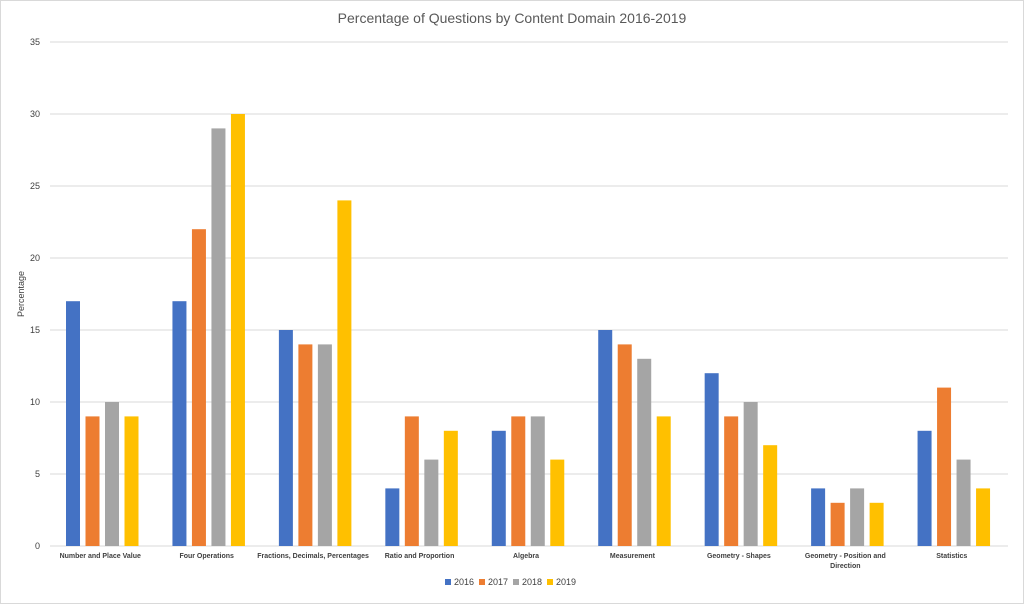  I want to click on x-category-label-line: Statistics, so click(951, 556).